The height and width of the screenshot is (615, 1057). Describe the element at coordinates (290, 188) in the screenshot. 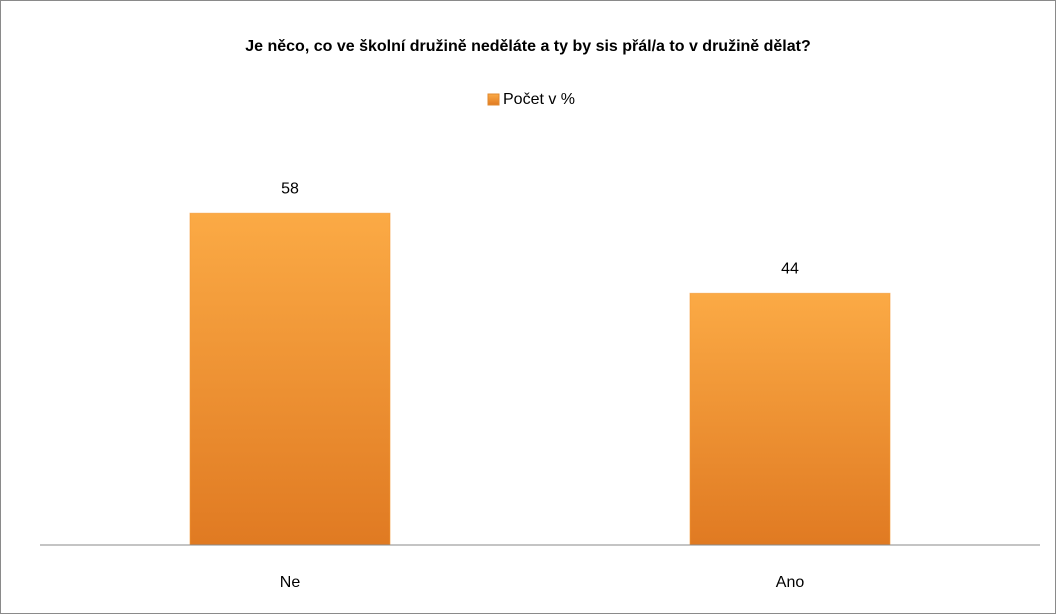

I see `value-label: 58` at that location.